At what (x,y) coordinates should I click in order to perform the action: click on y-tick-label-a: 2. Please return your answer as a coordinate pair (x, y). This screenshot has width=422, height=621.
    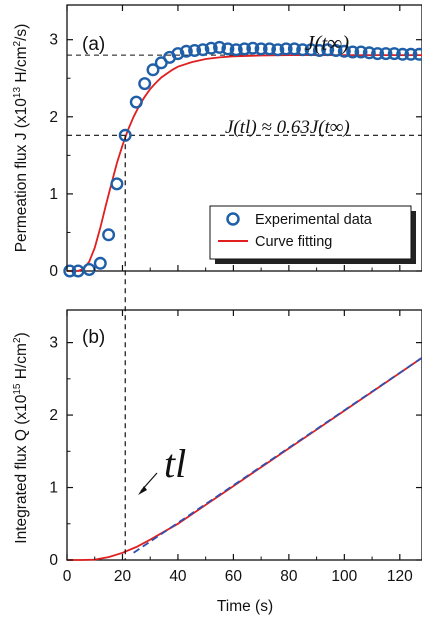
    Looking at the image, I should click on (53, 117).